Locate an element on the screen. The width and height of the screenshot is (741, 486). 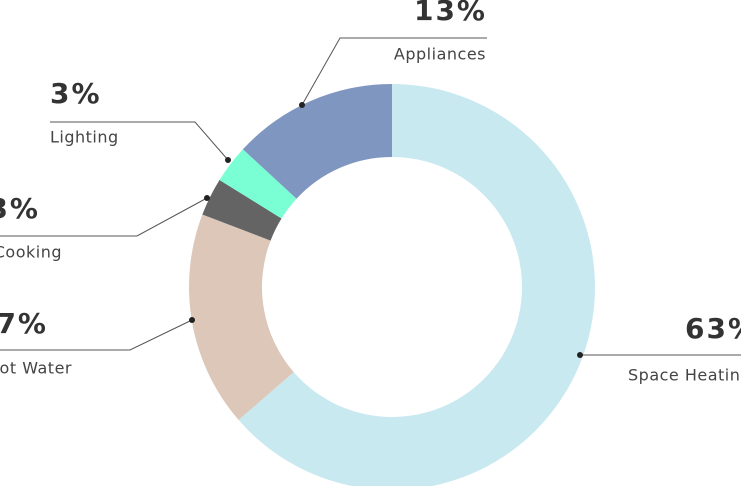
value-label: 17% is located at coordinates (24, 323).